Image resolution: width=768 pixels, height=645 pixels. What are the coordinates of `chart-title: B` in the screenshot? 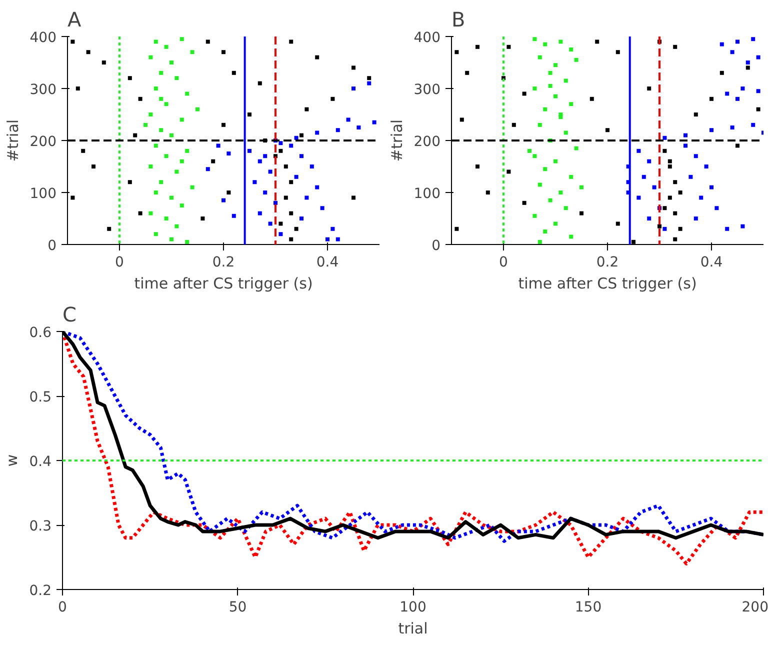 It's located at (459, 20).